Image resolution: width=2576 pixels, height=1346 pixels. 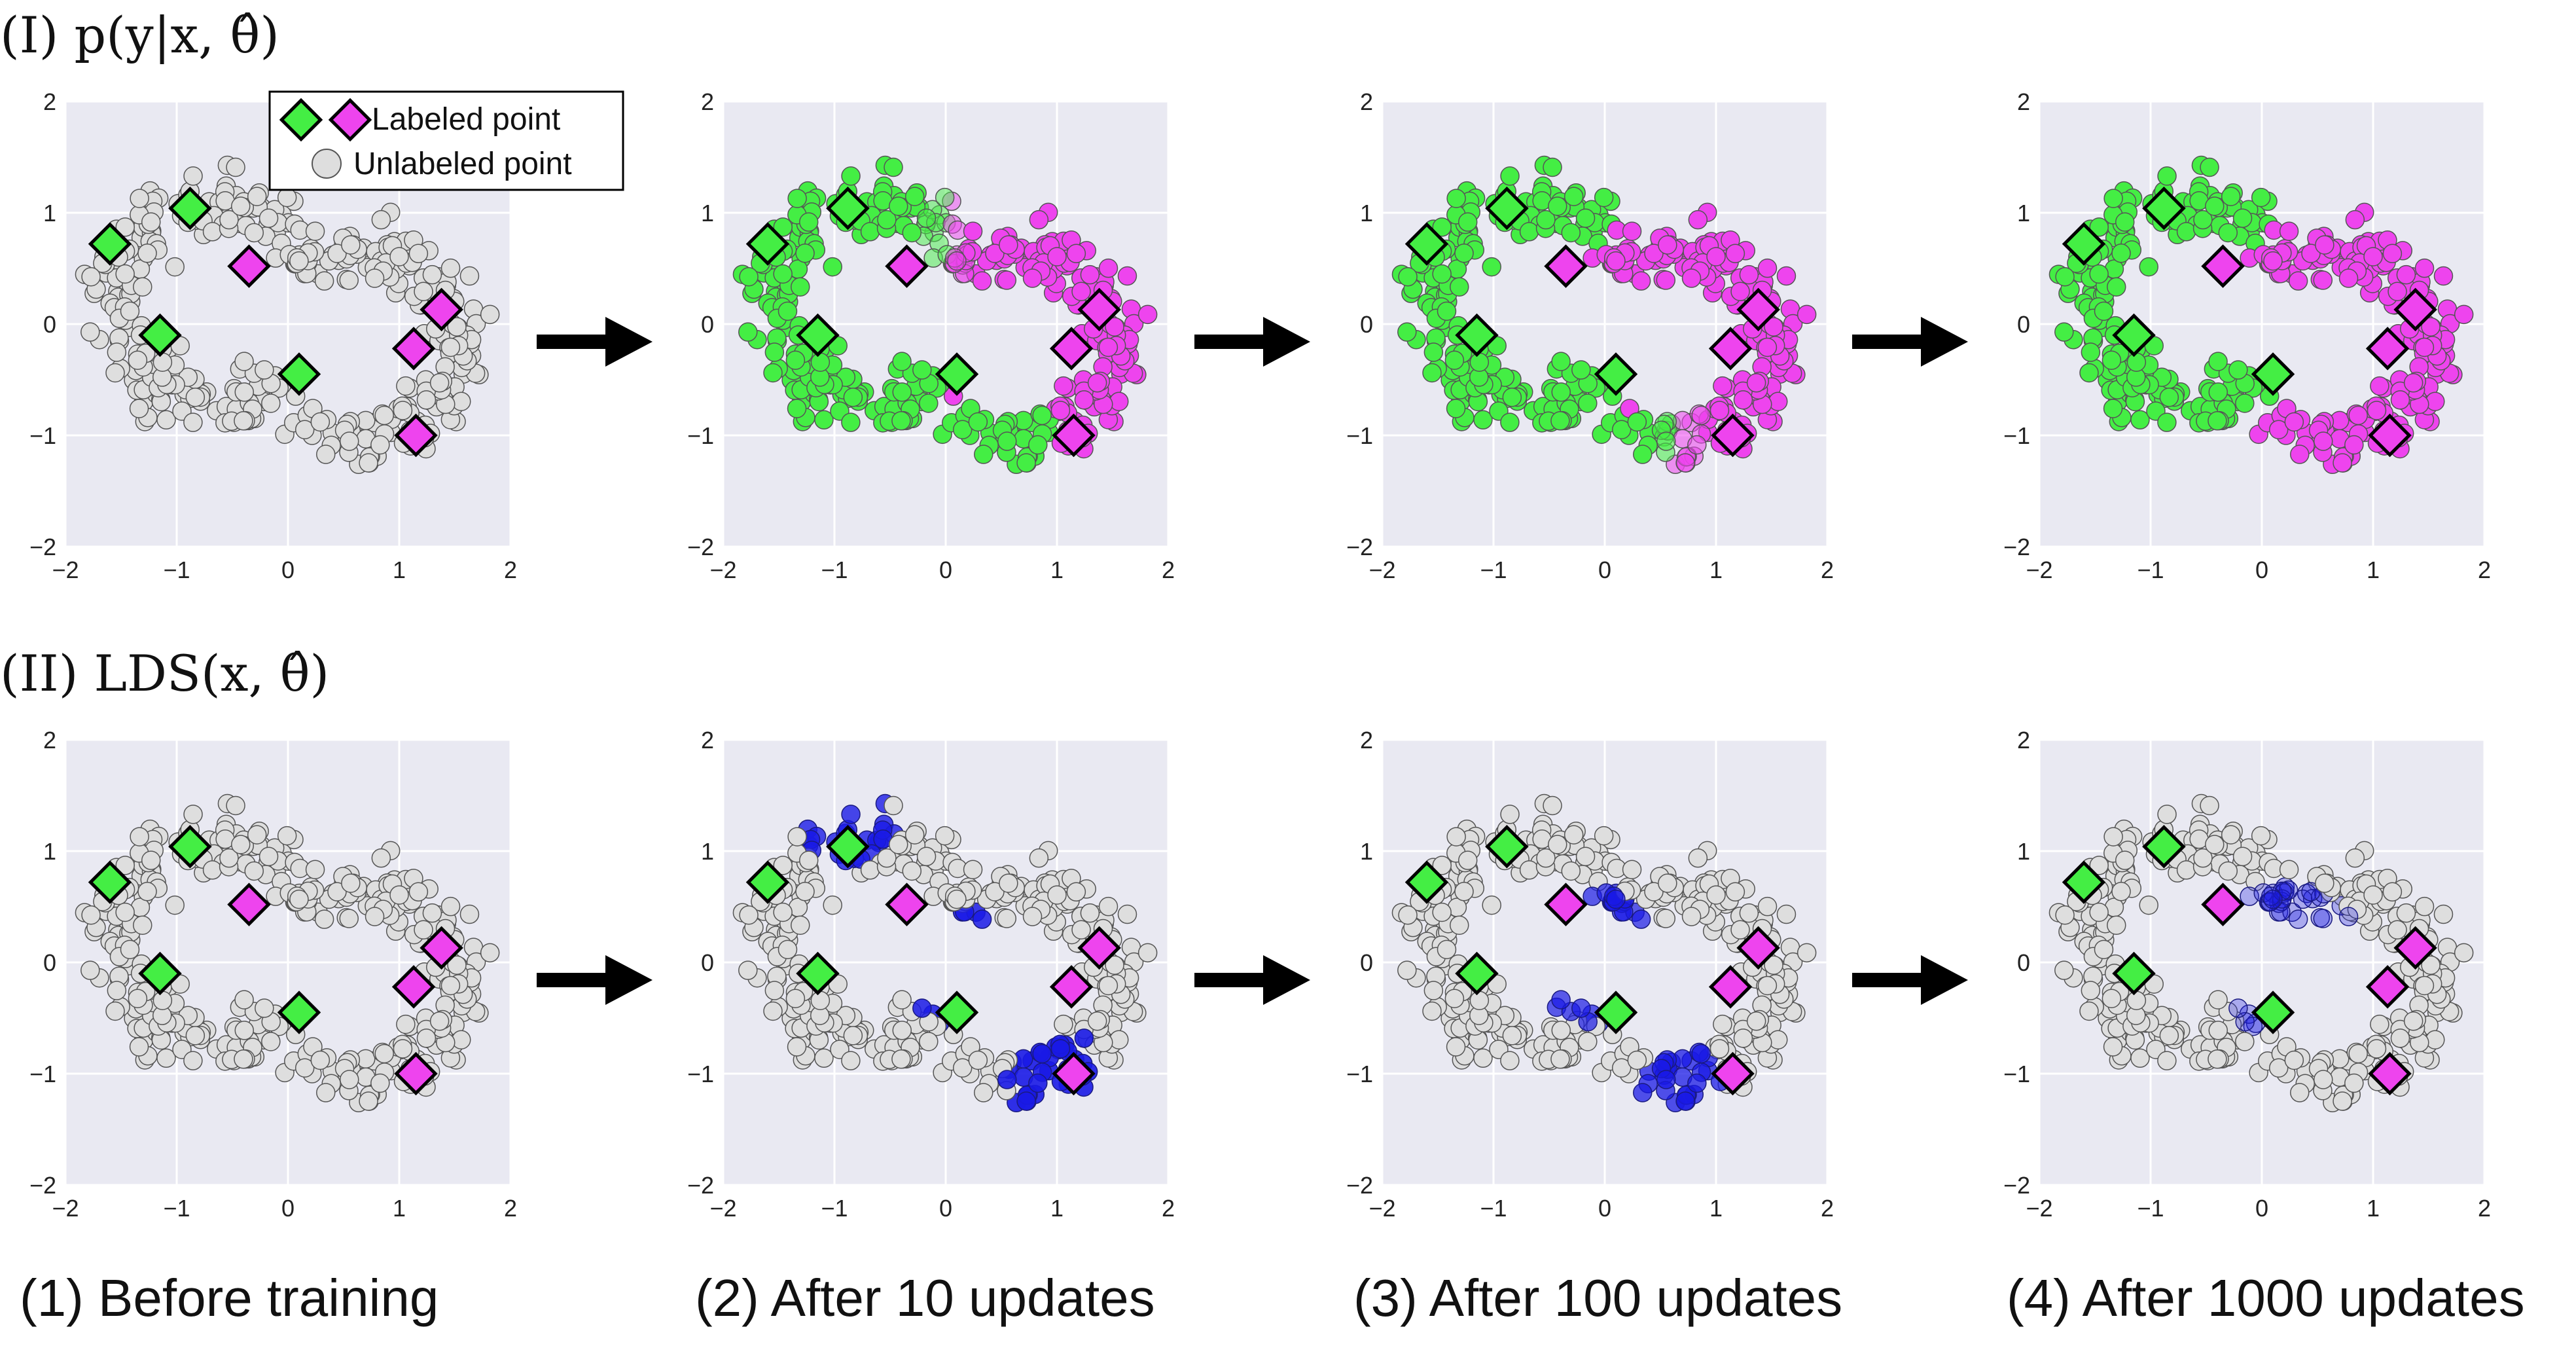 I want to click on legend-marker-green, so click(x=301, y=120).